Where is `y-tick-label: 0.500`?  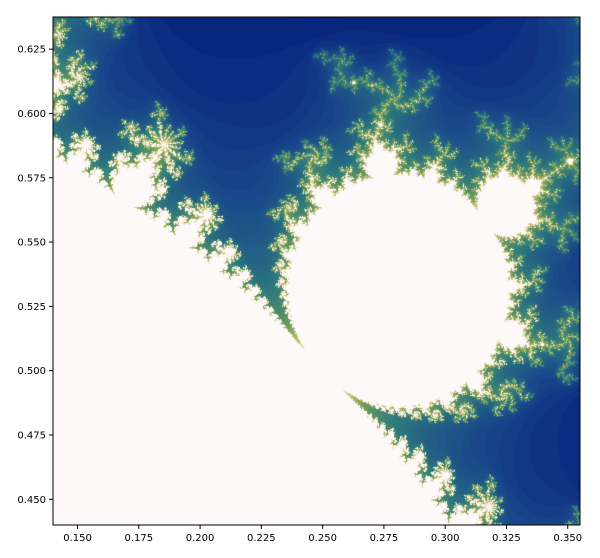 y-tick-label: 0.500 is located at coordinates (31, 371).